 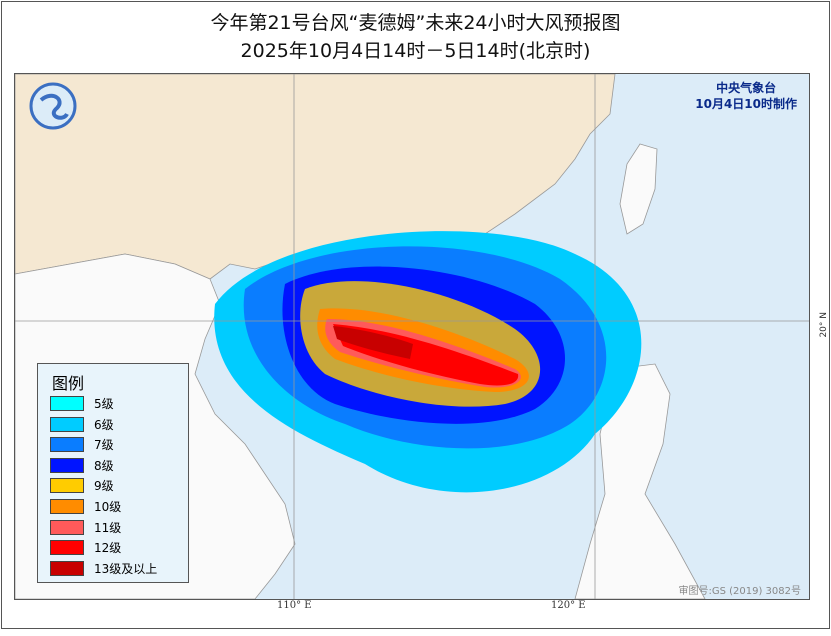 What do you see at coordinates (294, 605) in the screenshot?
I see `lon-tick-110: 110° E` at bounding box center [294, 605].